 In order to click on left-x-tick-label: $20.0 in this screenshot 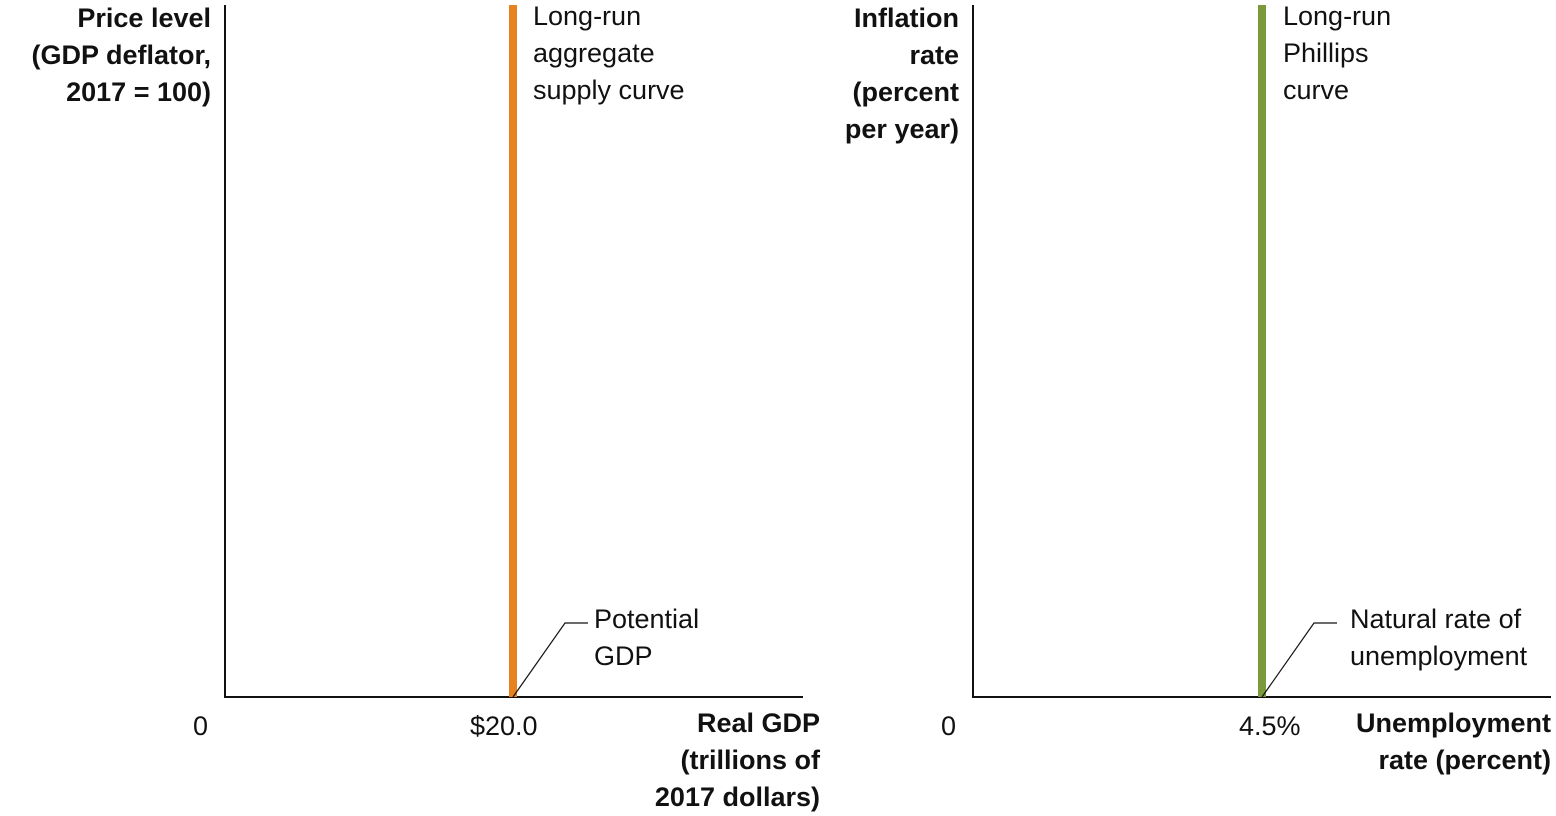, I will do `click(504, 726)`.